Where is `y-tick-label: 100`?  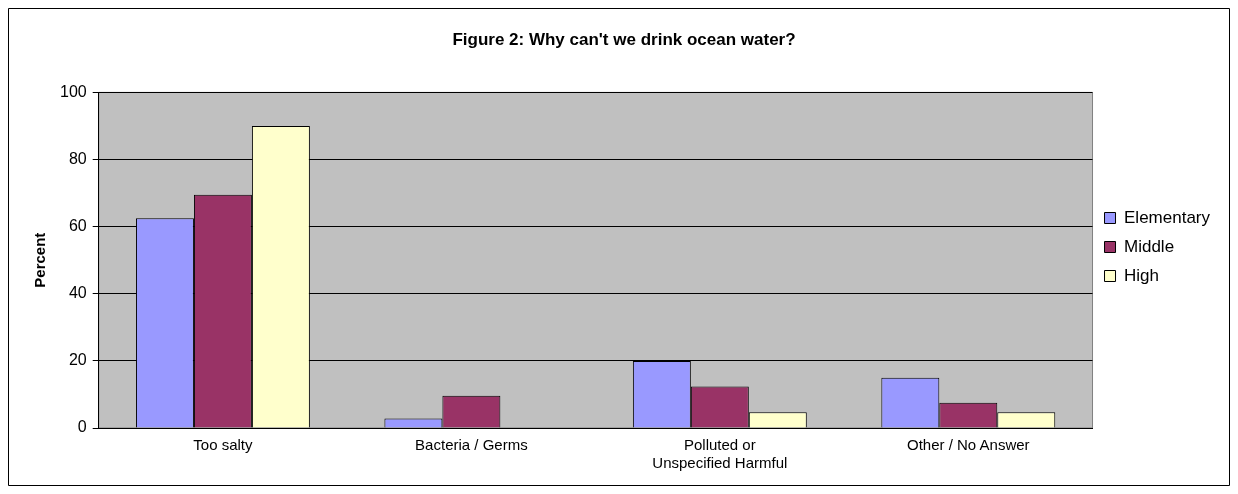
y-tick-label: 100 is located at coordinates (73, 91).